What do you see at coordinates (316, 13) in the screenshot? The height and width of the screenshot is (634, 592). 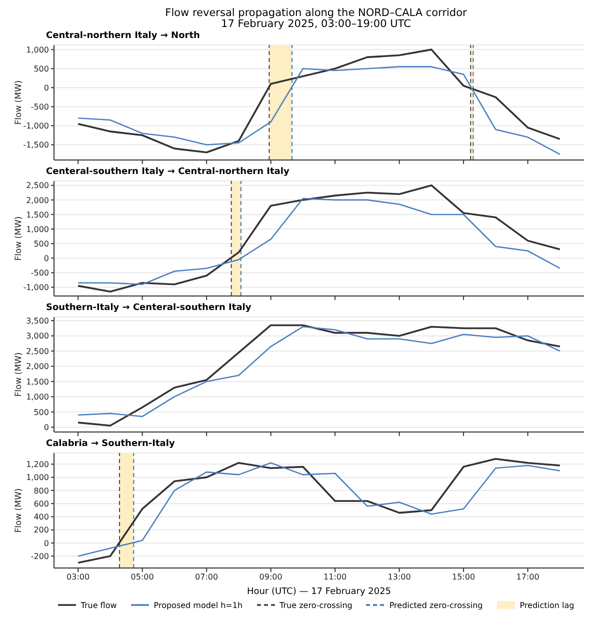 I see `text: Flow reversal propagation along the NORD–CALA corridor` at bounding box center [316, 13].